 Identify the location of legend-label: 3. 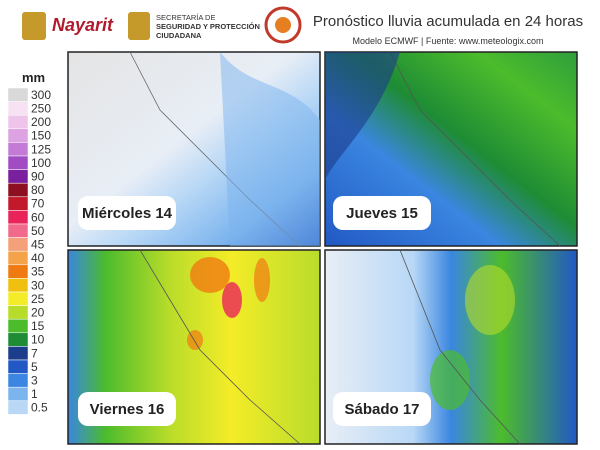
(34, 380).